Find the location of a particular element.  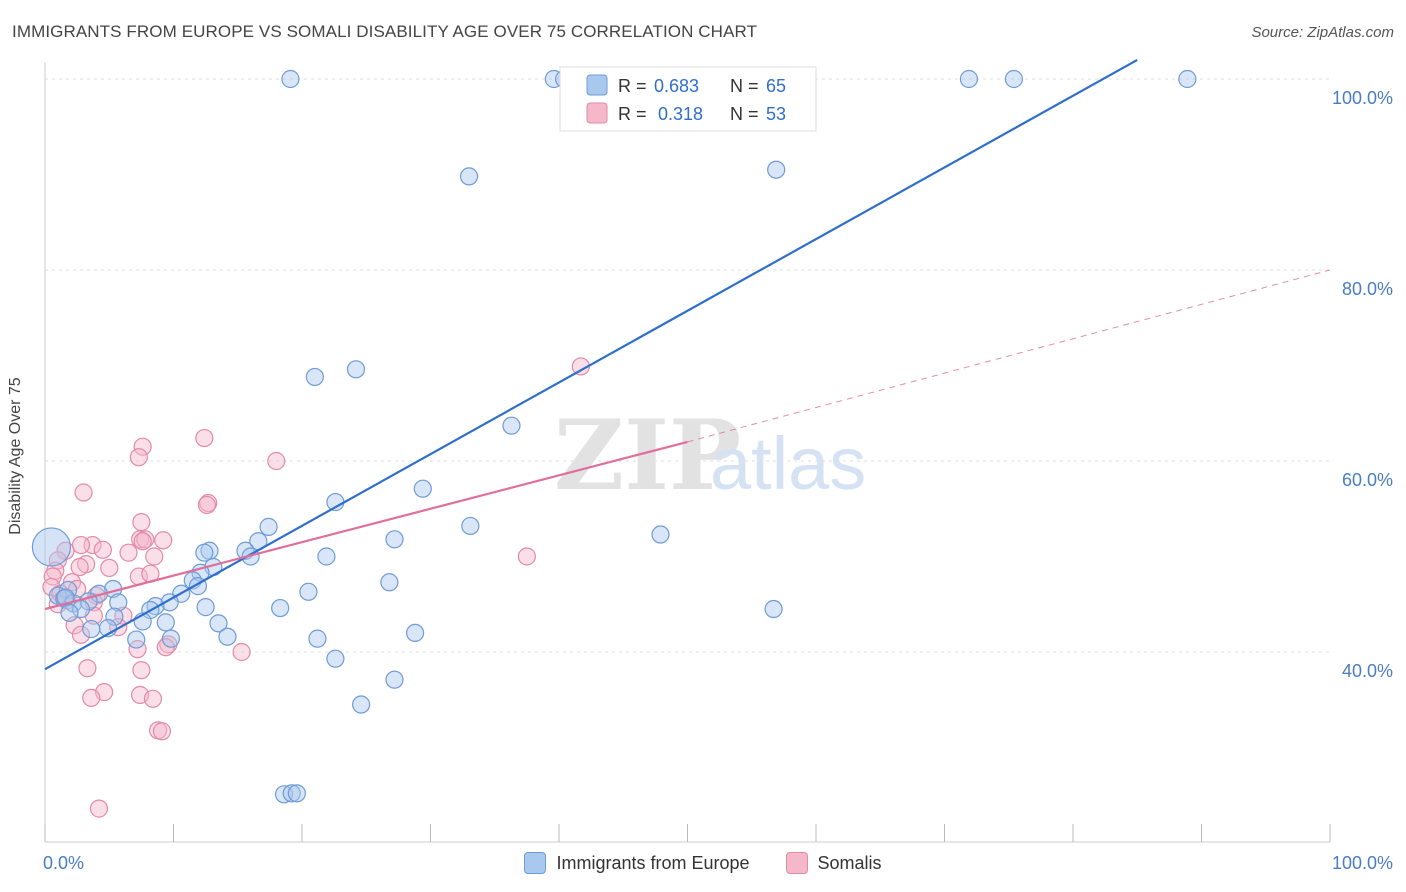

europe-r-label: R = is located at coordinates (632, 86).